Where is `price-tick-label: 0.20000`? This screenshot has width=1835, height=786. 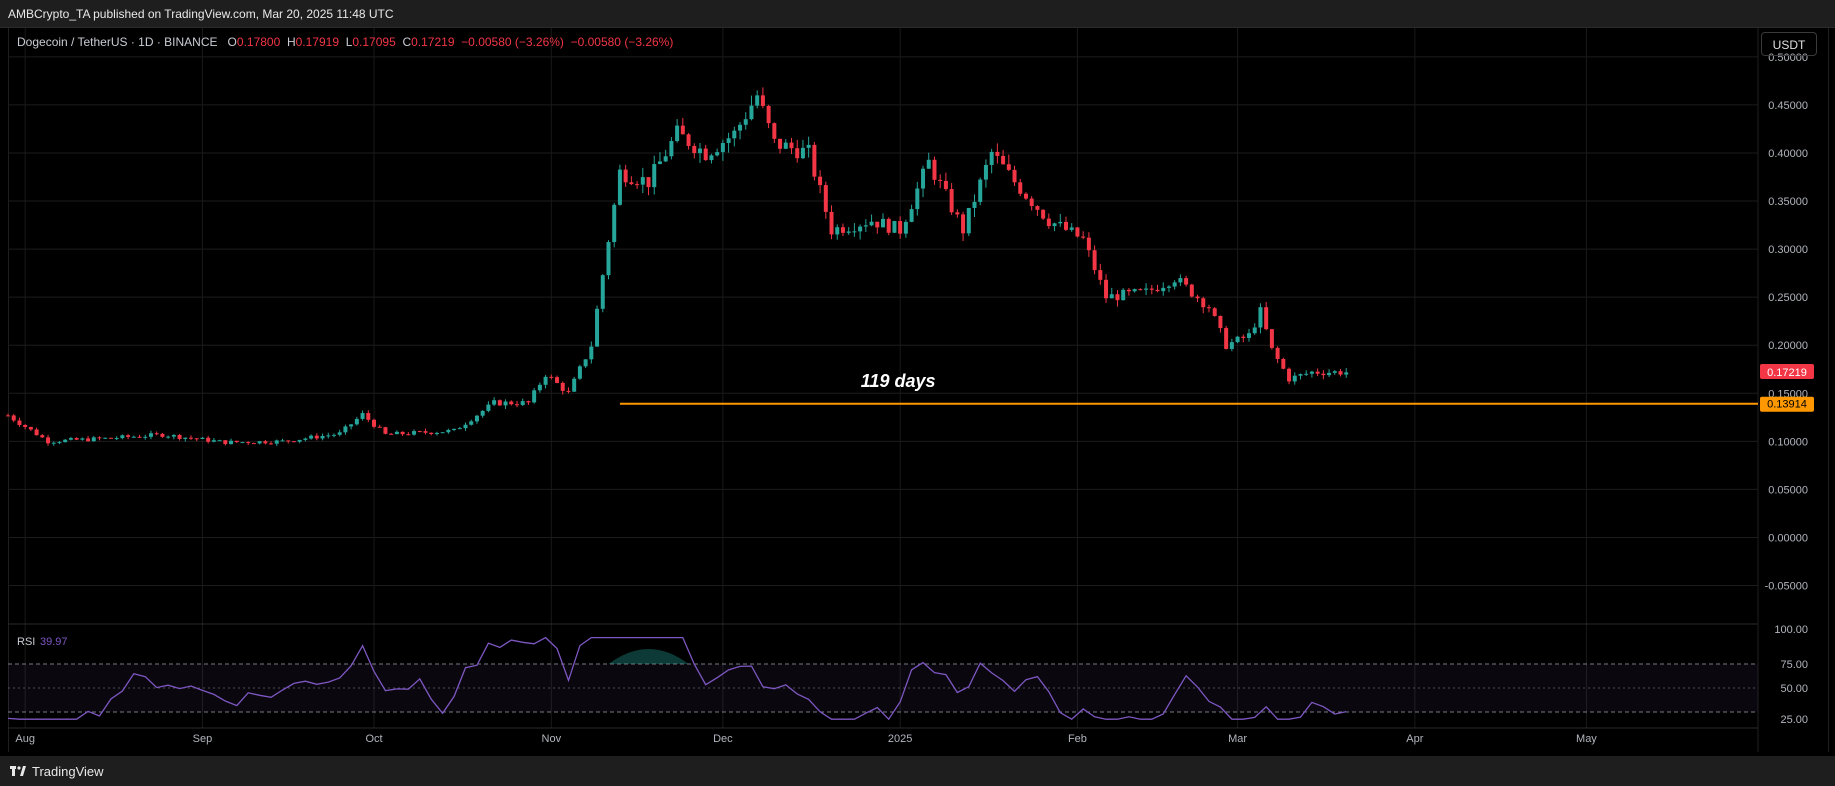 price-tick-label: 0.20000 is located at coordinates (1788, 346).